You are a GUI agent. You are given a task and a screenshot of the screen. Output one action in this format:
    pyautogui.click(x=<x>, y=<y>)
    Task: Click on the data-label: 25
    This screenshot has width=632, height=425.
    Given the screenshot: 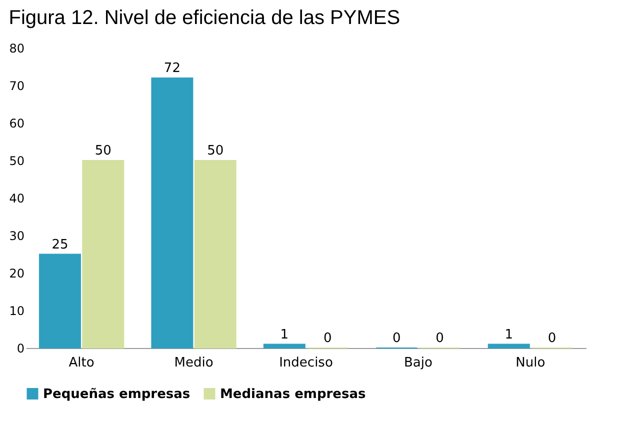 What is the action you would take?
    pyautogui.click(x=60, y=244)
    